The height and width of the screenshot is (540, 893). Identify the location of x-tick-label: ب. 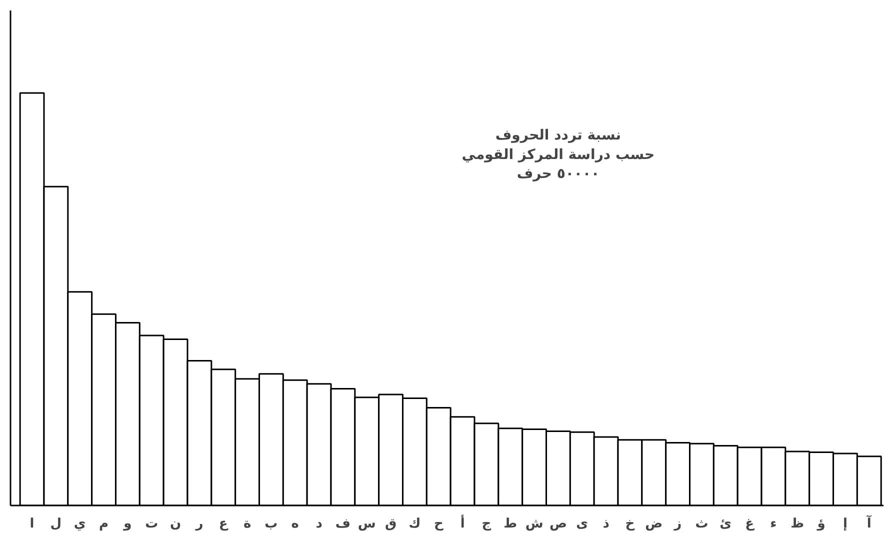
(271, 524).